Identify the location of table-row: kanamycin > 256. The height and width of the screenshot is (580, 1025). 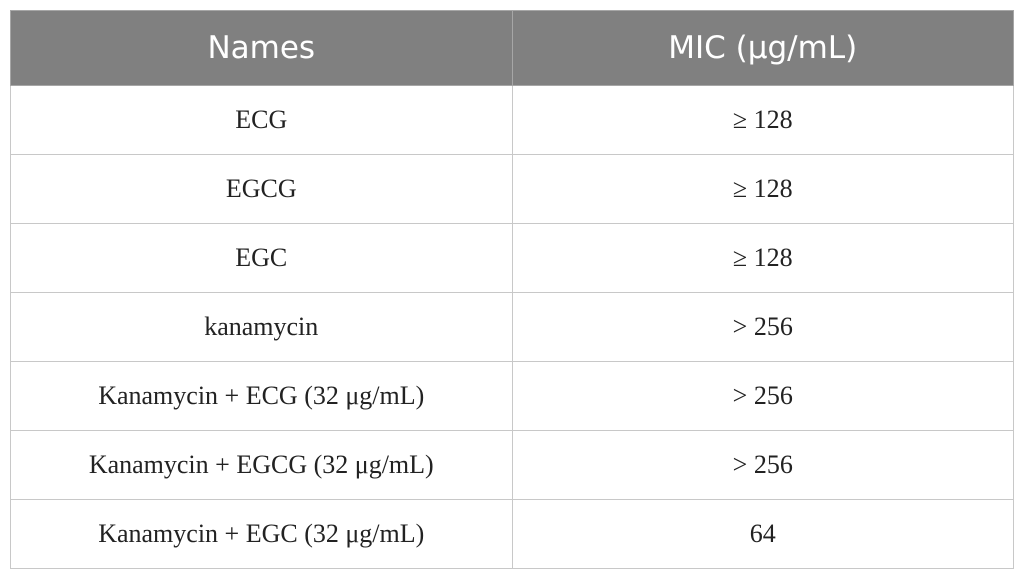
(512, 327).